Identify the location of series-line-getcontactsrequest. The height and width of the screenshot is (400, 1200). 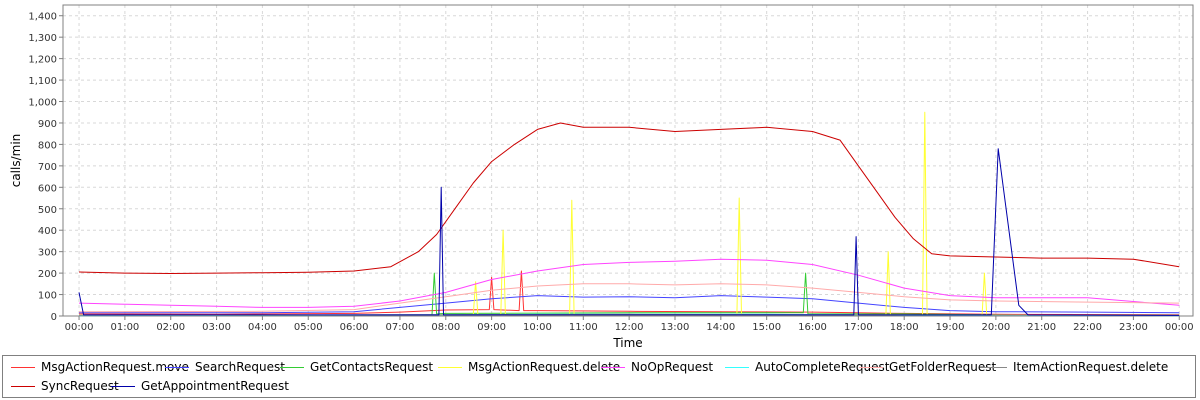
(629, 294).